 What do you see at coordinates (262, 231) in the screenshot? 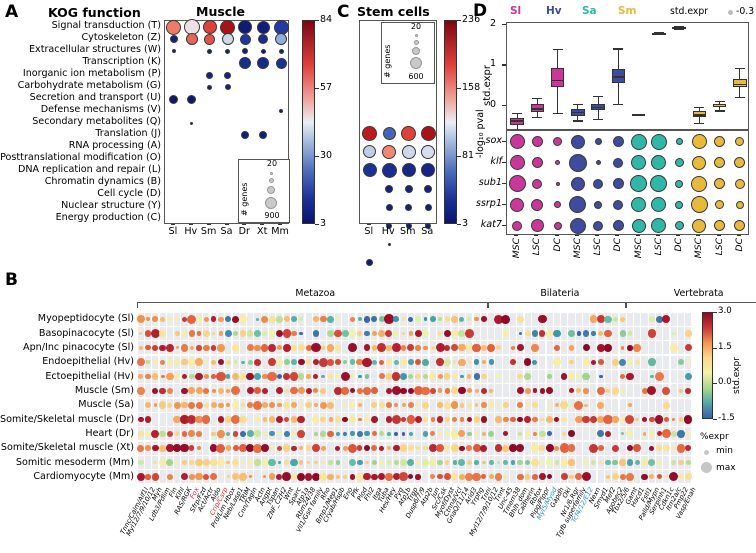
I see `panel-a-col-label: Xt` at bounding box center [262, 231].